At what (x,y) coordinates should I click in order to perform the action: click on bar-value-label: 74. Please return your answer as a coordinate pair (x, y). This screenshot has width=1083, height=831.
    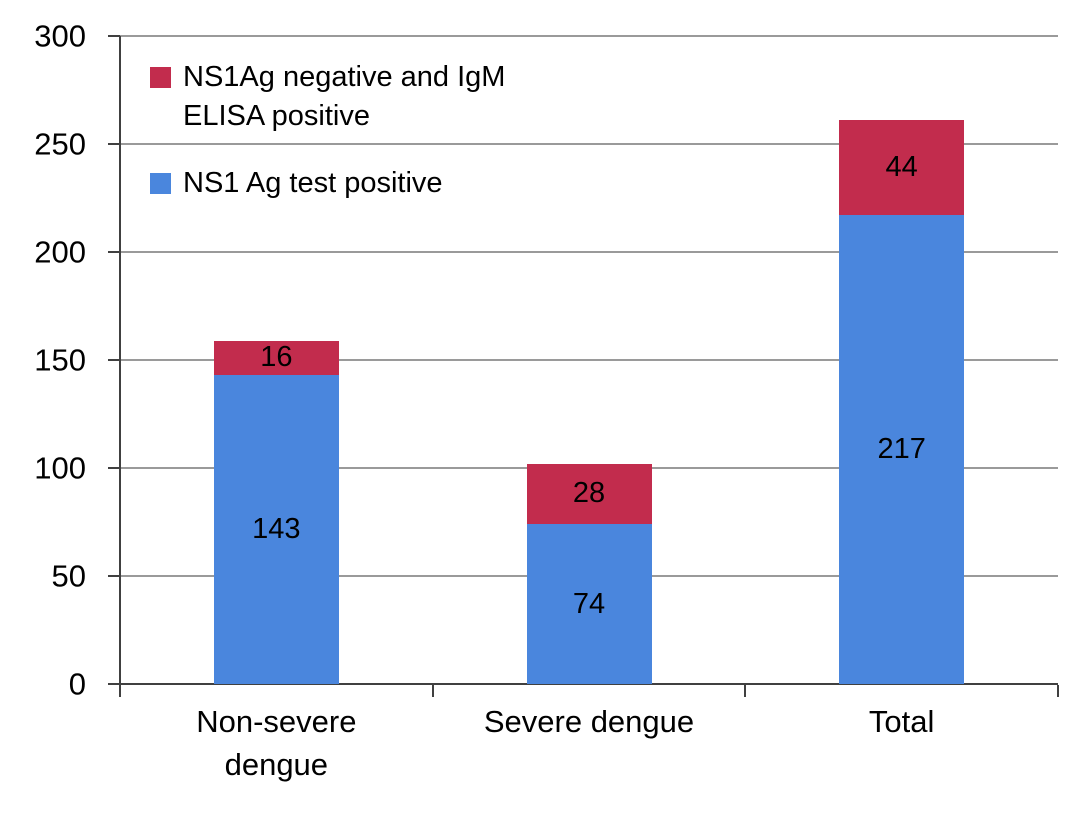
    Looking at the image, I should click on (589, 603).